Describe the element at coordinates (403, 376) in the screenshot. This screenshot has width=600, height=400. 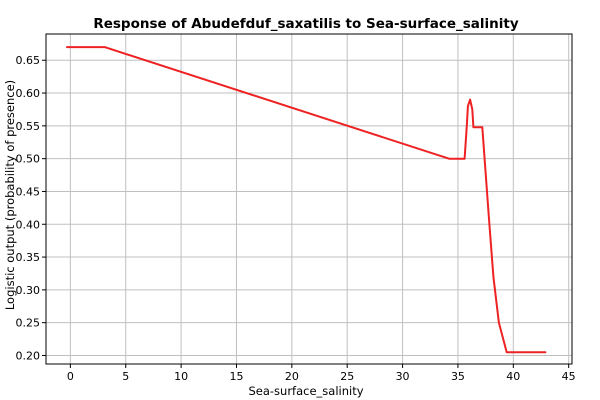
I see `x-tick-label: 30` at that location.